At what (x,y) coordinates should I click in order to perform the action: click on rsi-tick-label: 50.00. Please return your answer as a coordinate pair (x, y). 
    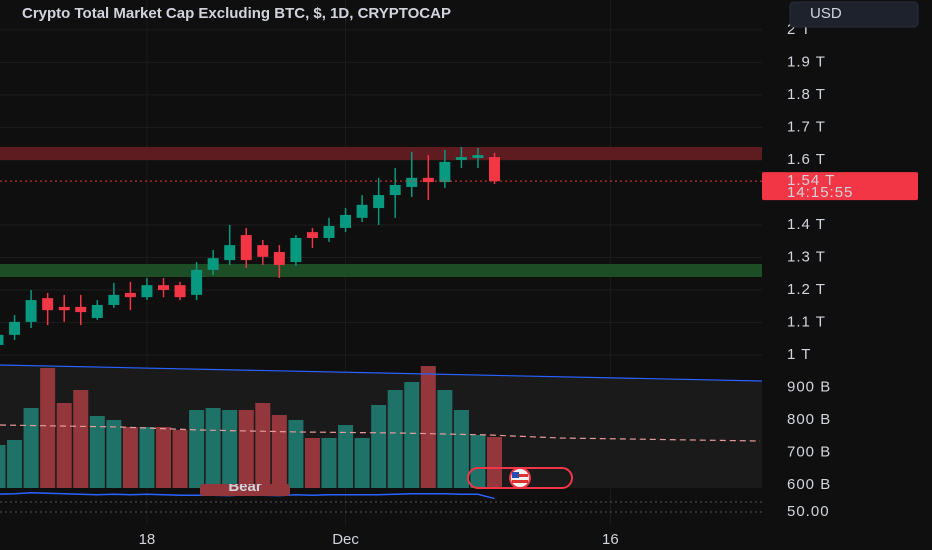
    Looking at the image, I should click on (808, 511).